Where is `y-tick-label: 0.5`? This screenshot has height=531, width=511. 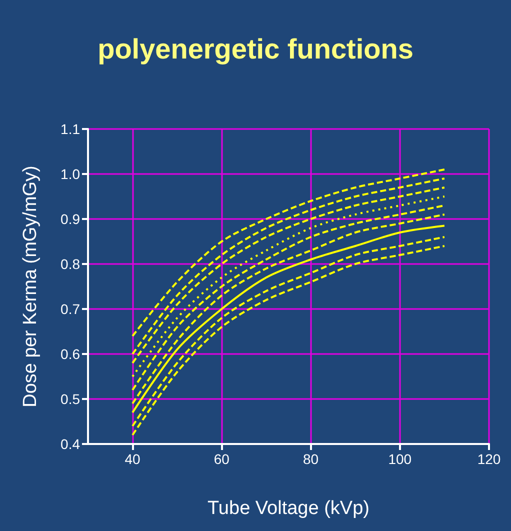
y-tick-label: 0.5 is located at coordinates (70, 399).